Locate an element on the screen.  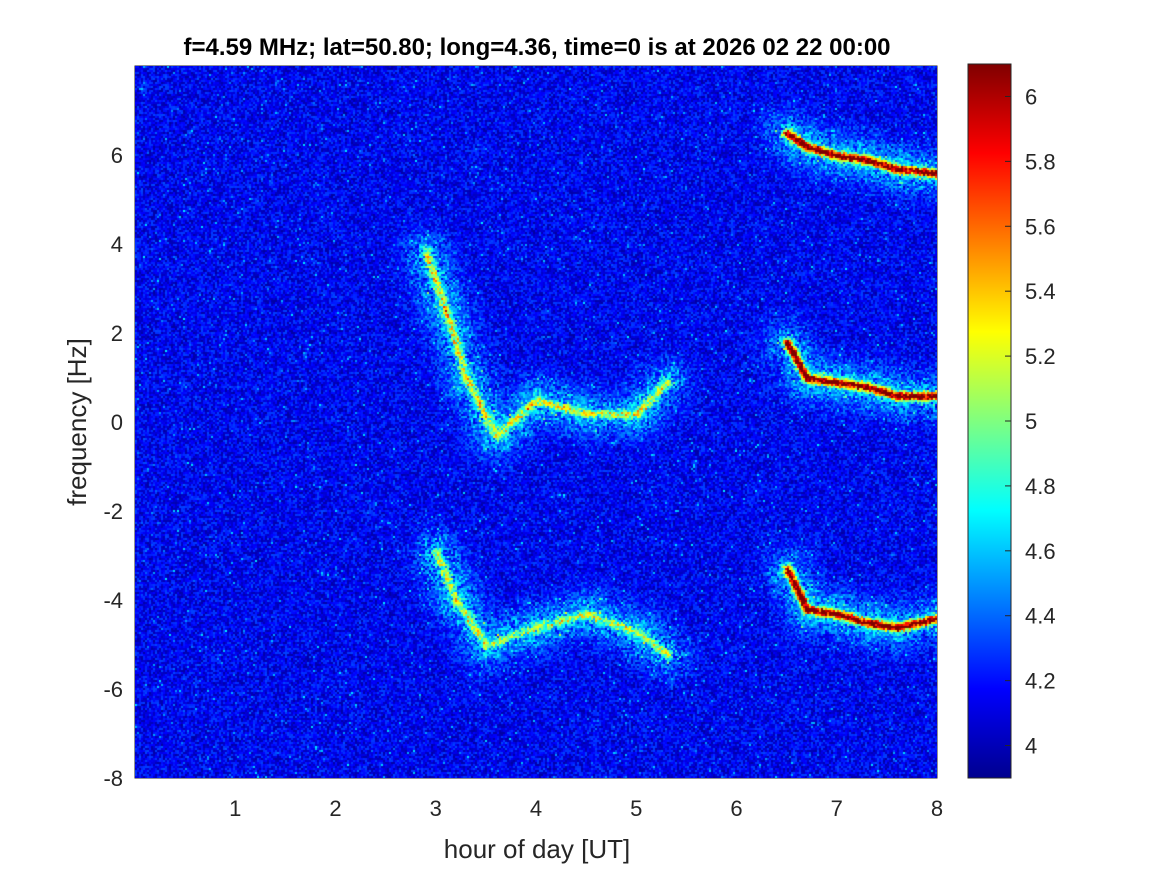
x-tick-label: 8 is located at coordinates (937, 808).